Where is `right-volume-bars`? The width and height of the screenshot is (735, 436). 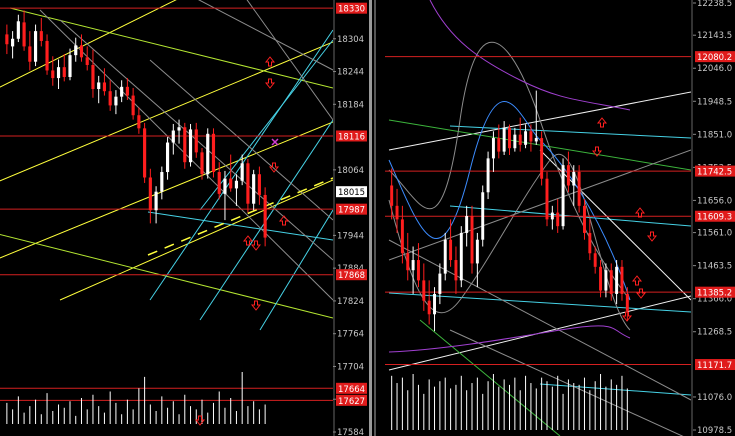 right-volume-bars is located at coordinates (509, 402).